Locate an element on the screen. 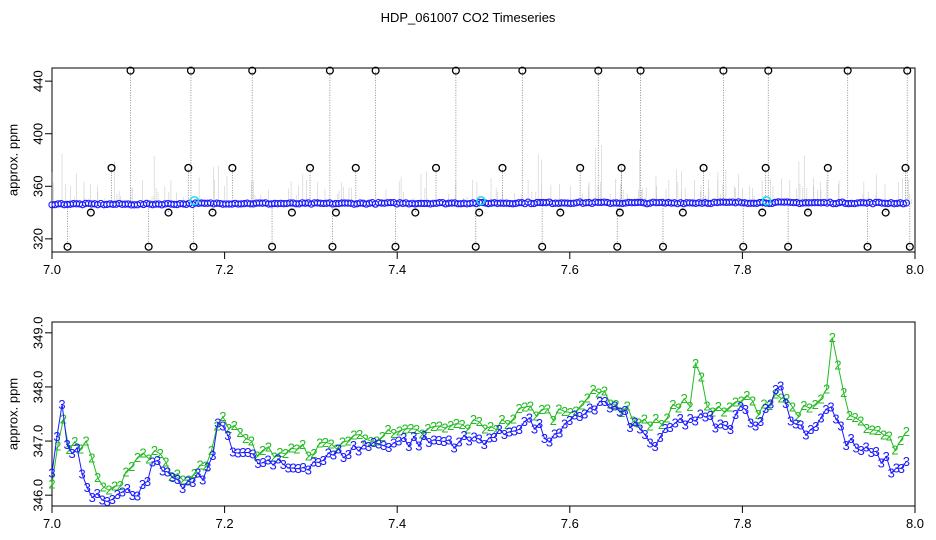 This screenshot has height=540, width=936. top-y-tick-label: 360 is located at coordinates (37, 186).